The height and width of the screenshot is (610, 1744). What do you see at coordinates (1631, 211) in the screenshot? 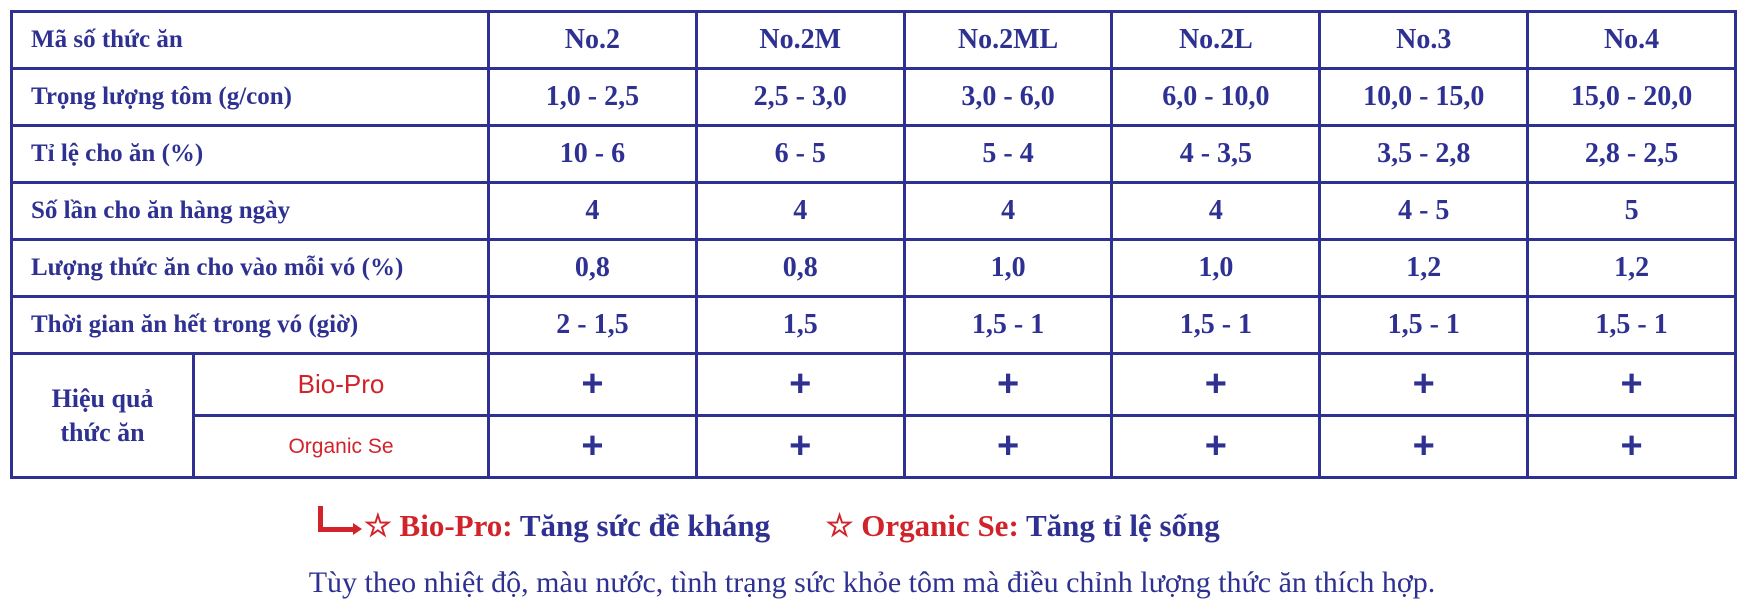
I see `cell-value: 5` at bounding box center [1631, 211].